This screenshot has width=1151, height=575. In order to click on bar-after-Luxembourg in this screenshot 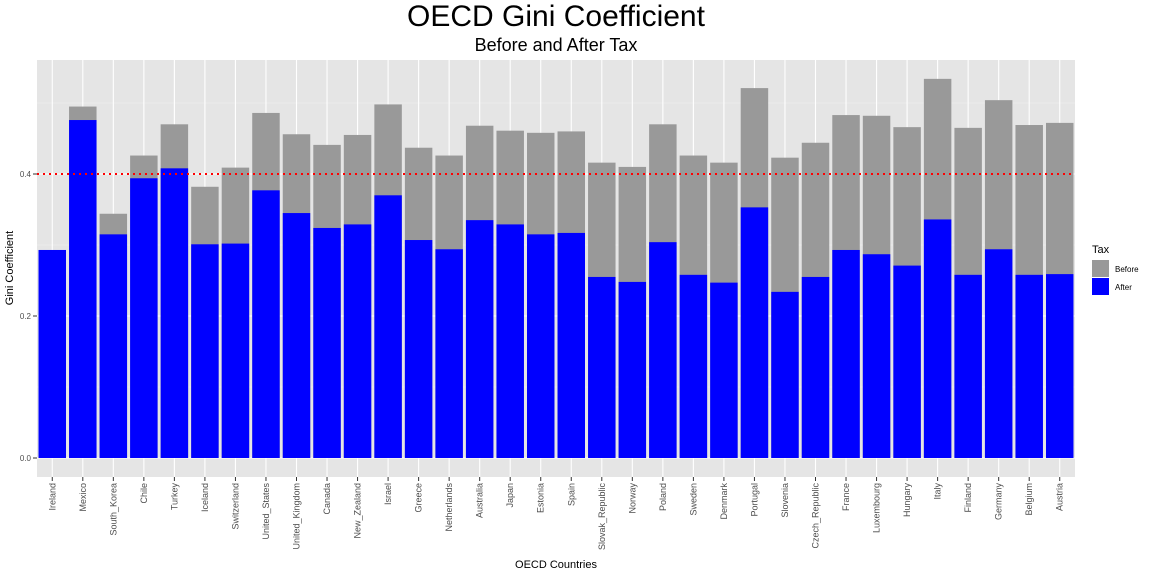, I will do `click(876, 356)`.